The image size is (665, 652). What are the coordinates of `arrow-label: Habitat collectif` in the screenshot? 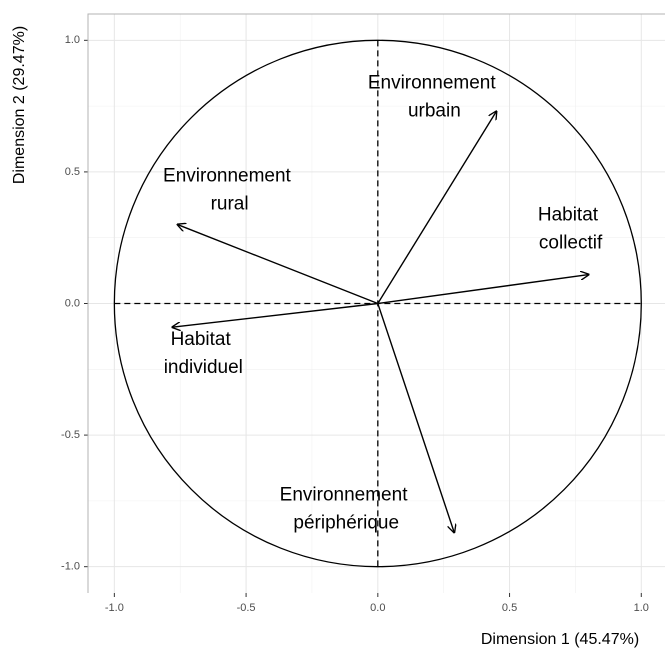 It's located at (570, 229).